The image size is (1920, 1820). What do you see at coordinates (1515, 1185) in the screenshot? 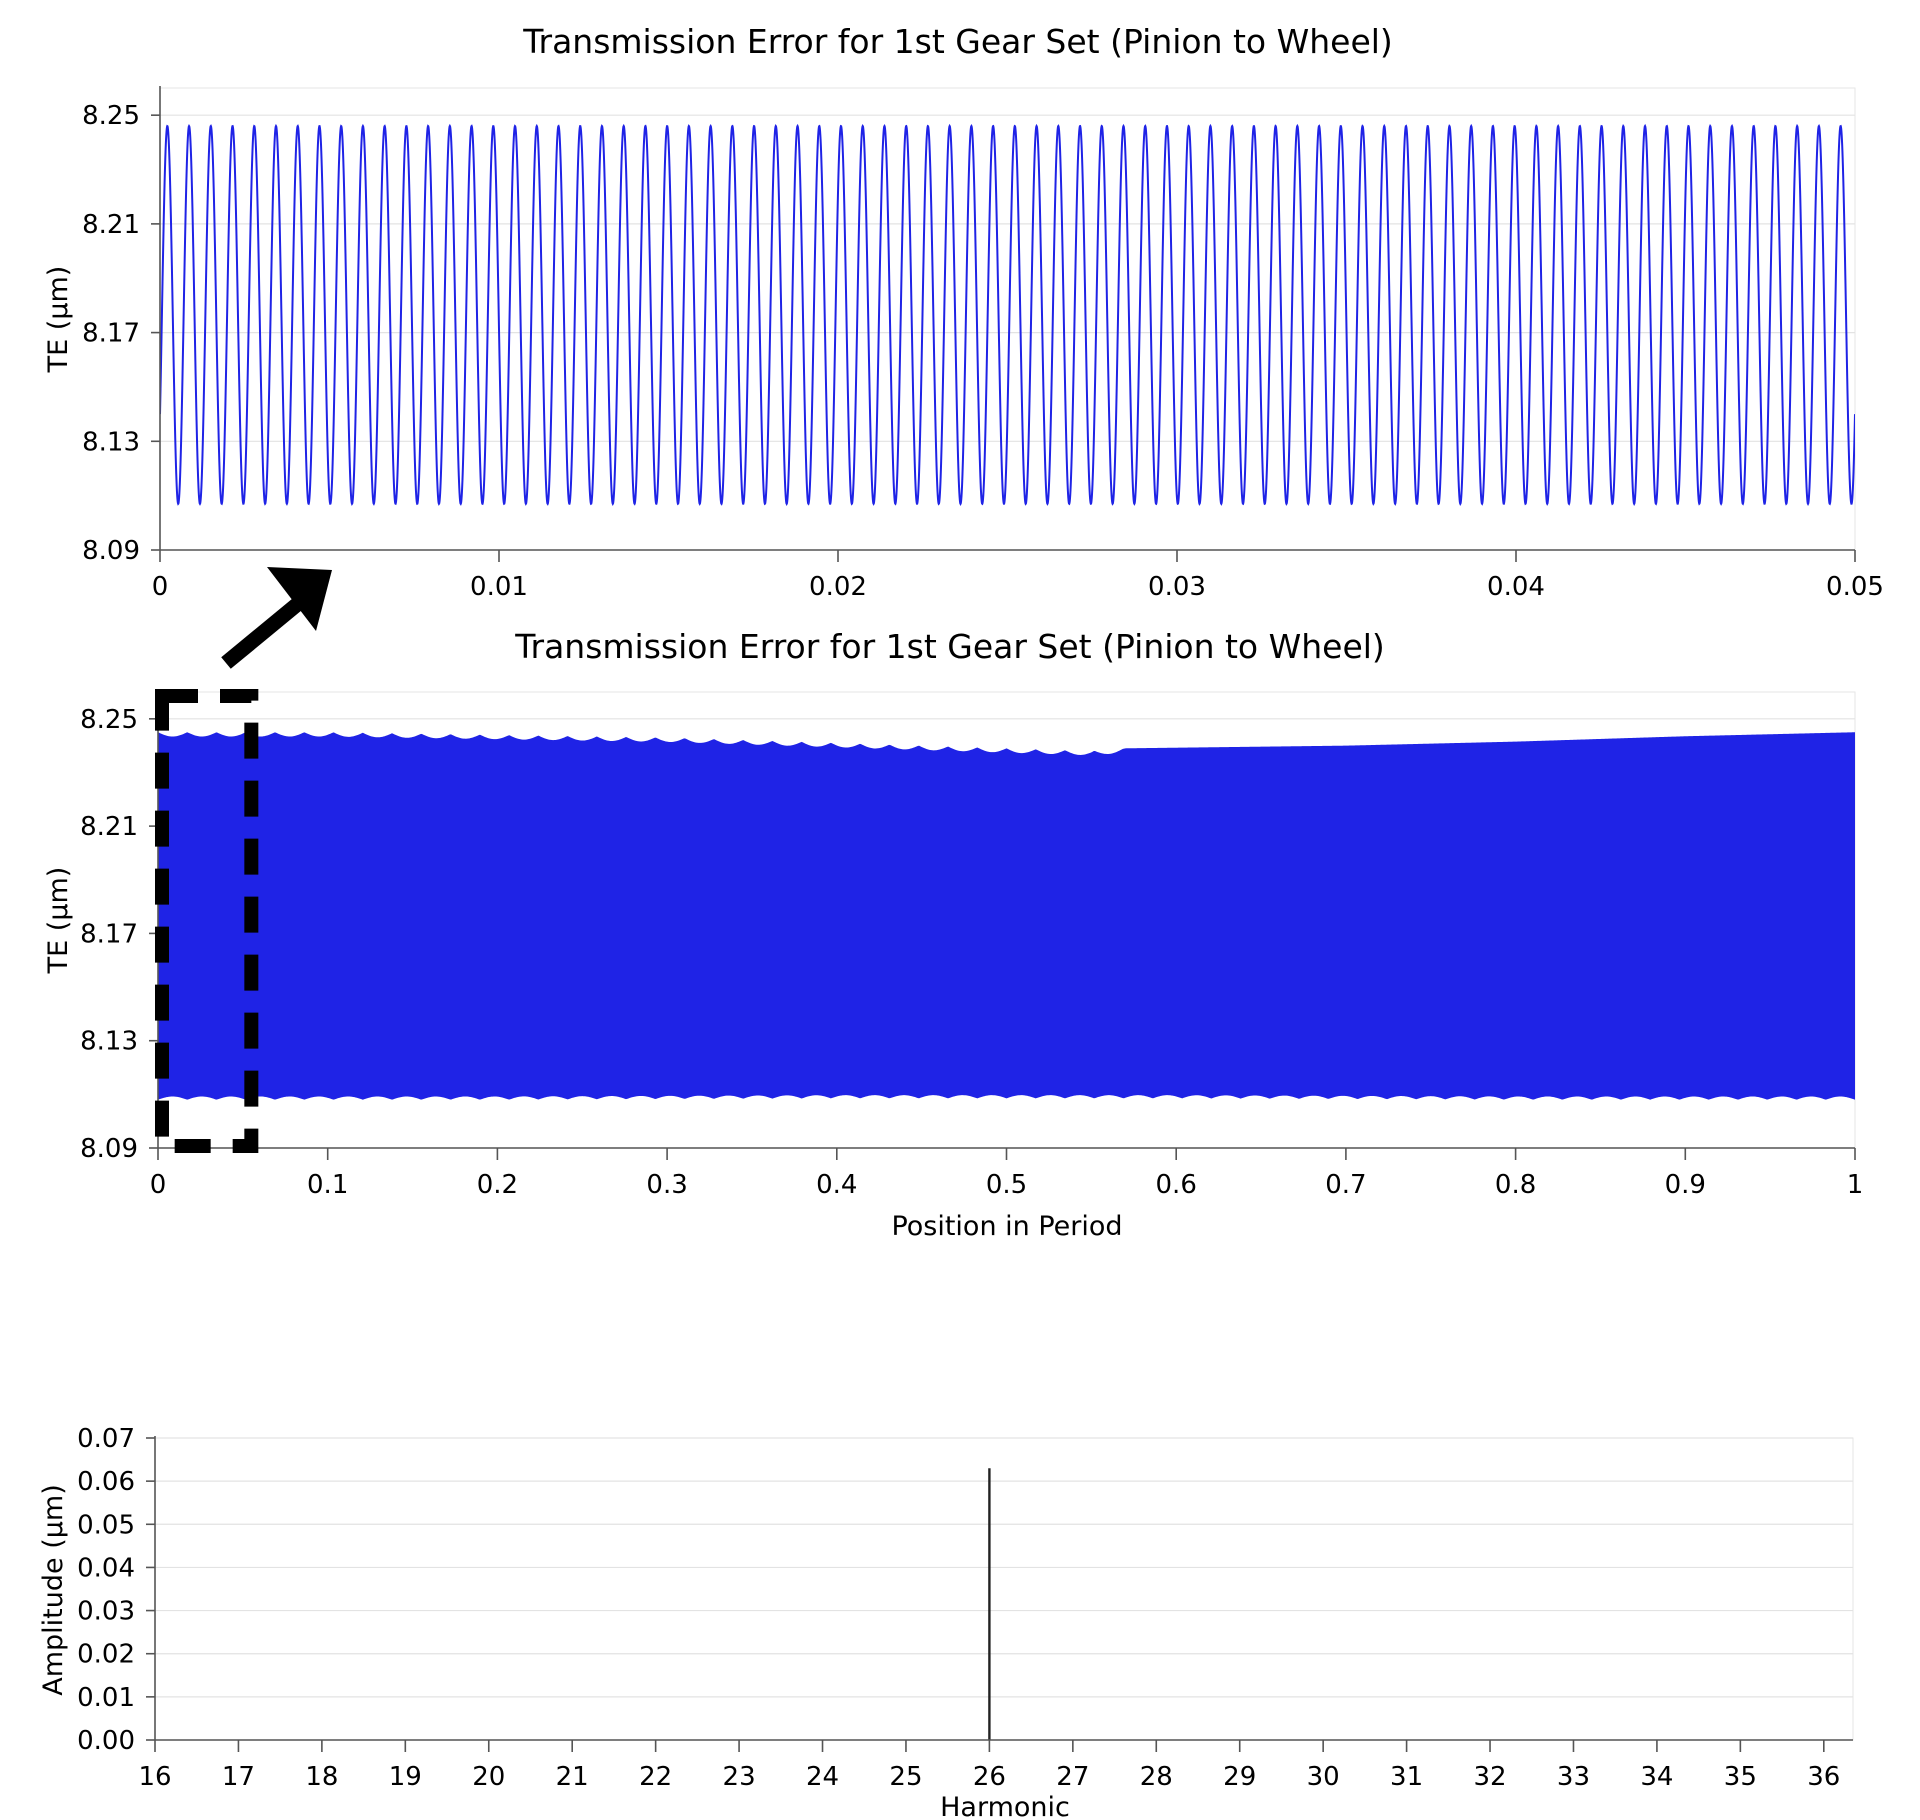
I see `x-tick-label: 0.8` at bounding box center [1515, 1185].